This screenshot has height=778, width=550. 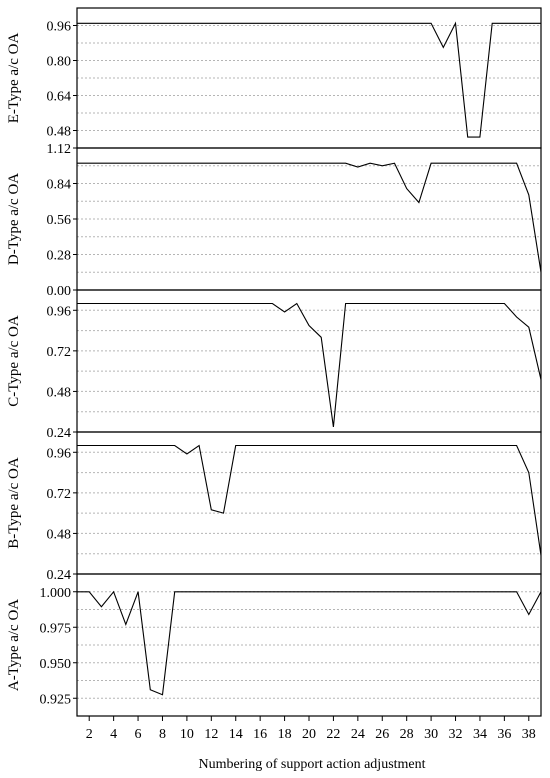 I want to click on y-tick-label: 0.28, so click(x=59, y=256).